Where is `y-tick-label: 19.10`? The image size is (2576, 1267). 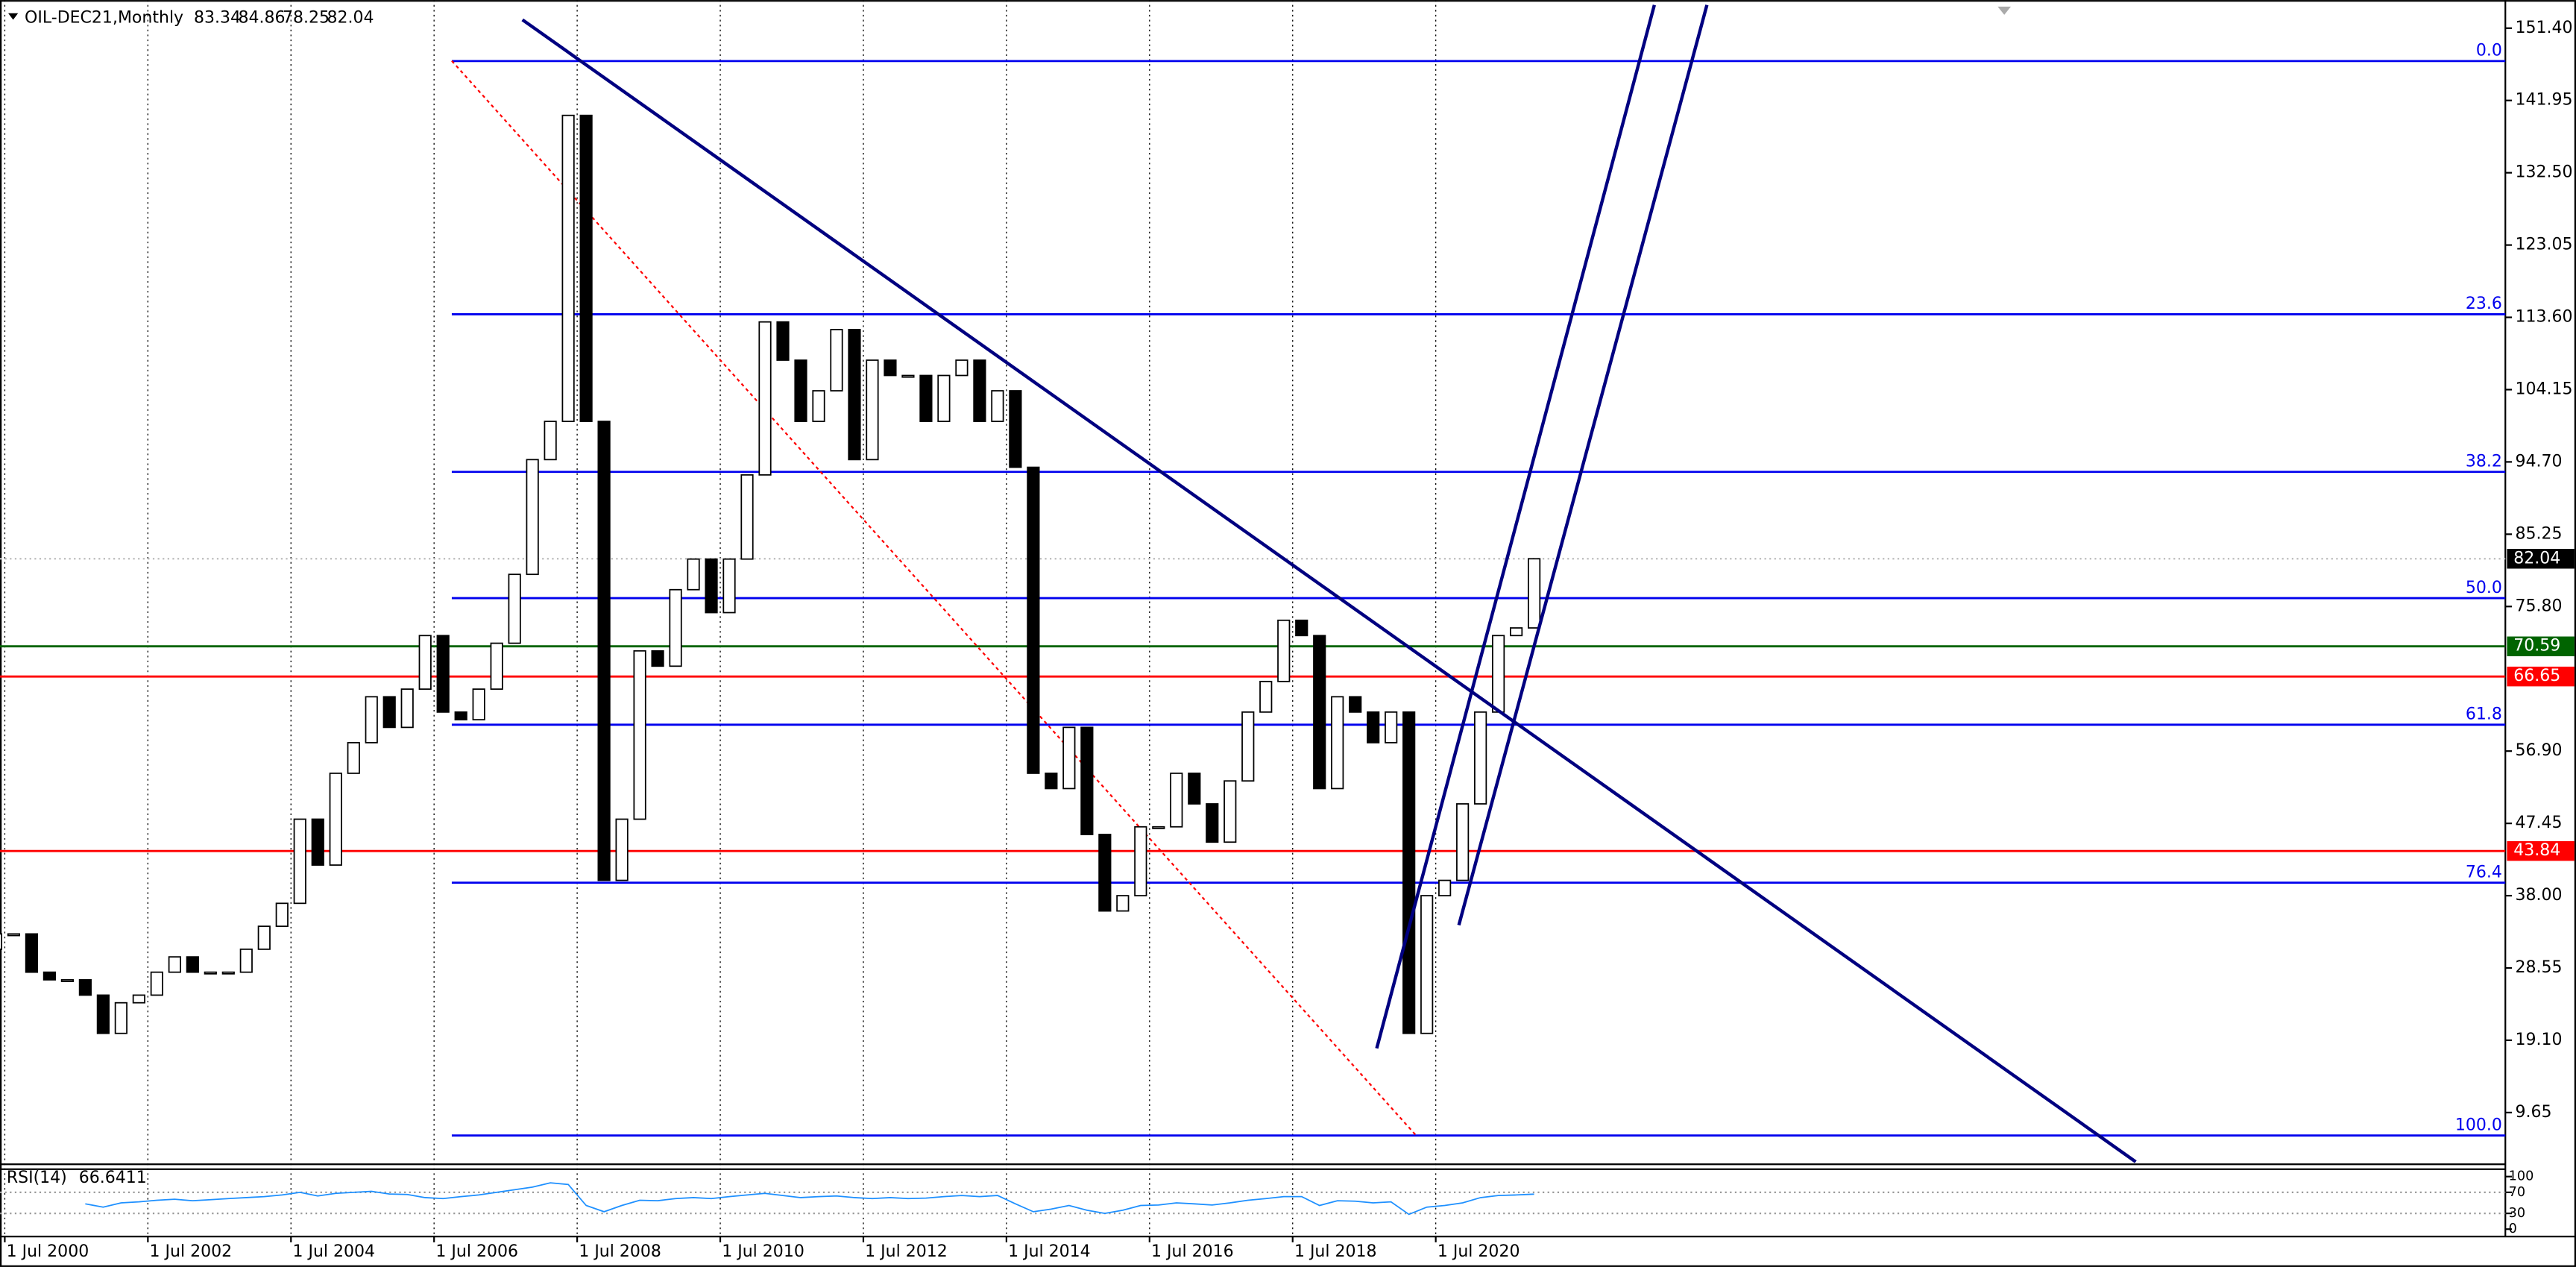
y-tick-label: 19.10 is located at coordinates (2538, 1040).